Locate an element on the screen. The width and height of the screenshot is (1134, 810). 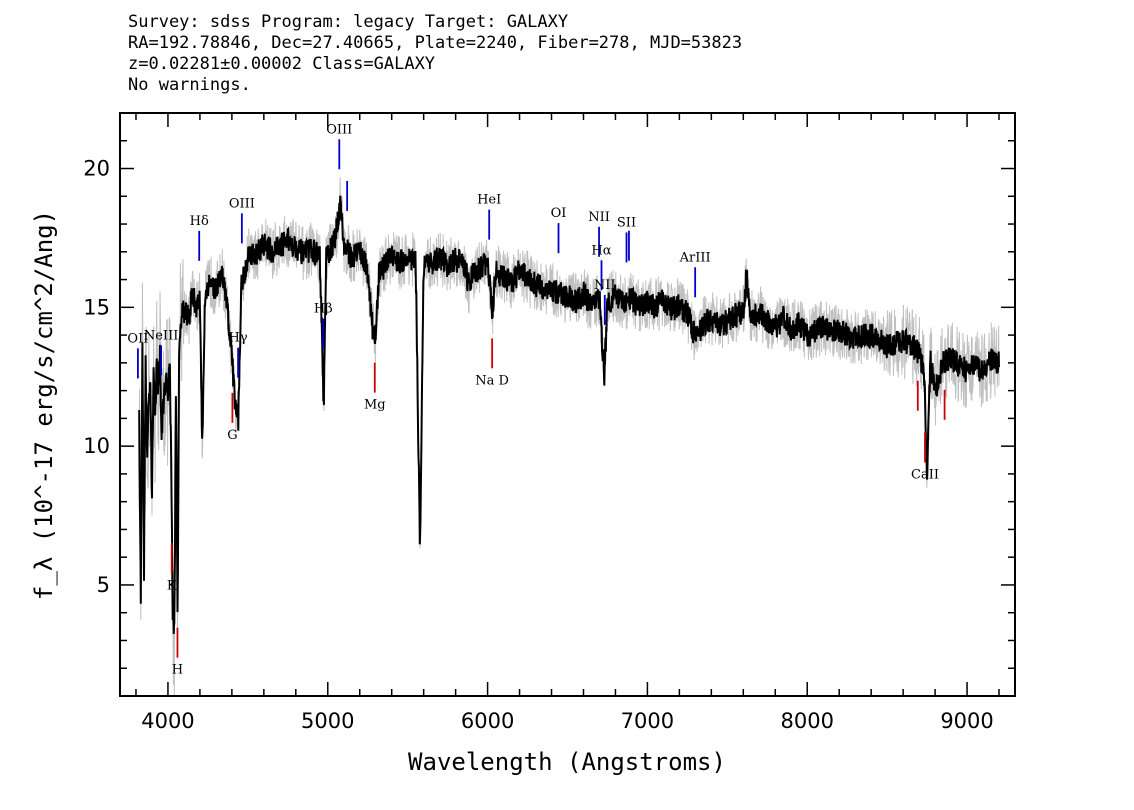
emission-line-label: ArIII is located at coordinates (695, 257).